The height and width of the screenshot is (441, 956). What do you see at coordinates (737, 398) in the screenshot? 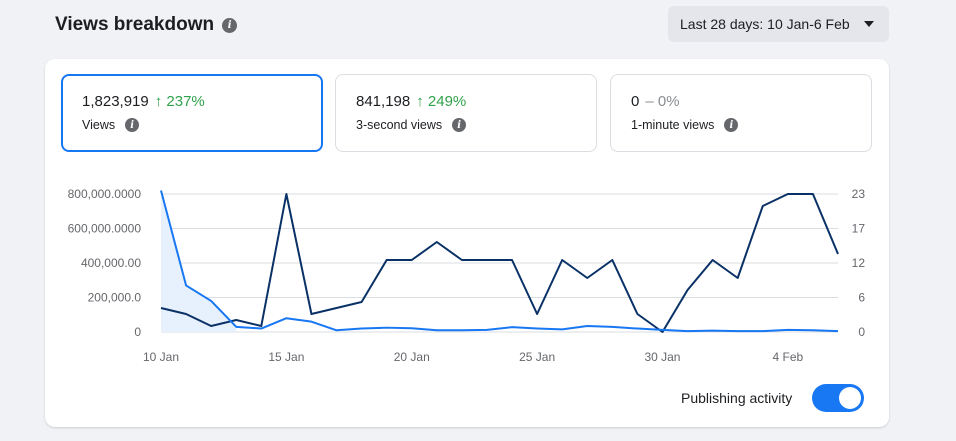
I see `publishing-activity-label: Publishing activity` at bounding box center [737, 398].